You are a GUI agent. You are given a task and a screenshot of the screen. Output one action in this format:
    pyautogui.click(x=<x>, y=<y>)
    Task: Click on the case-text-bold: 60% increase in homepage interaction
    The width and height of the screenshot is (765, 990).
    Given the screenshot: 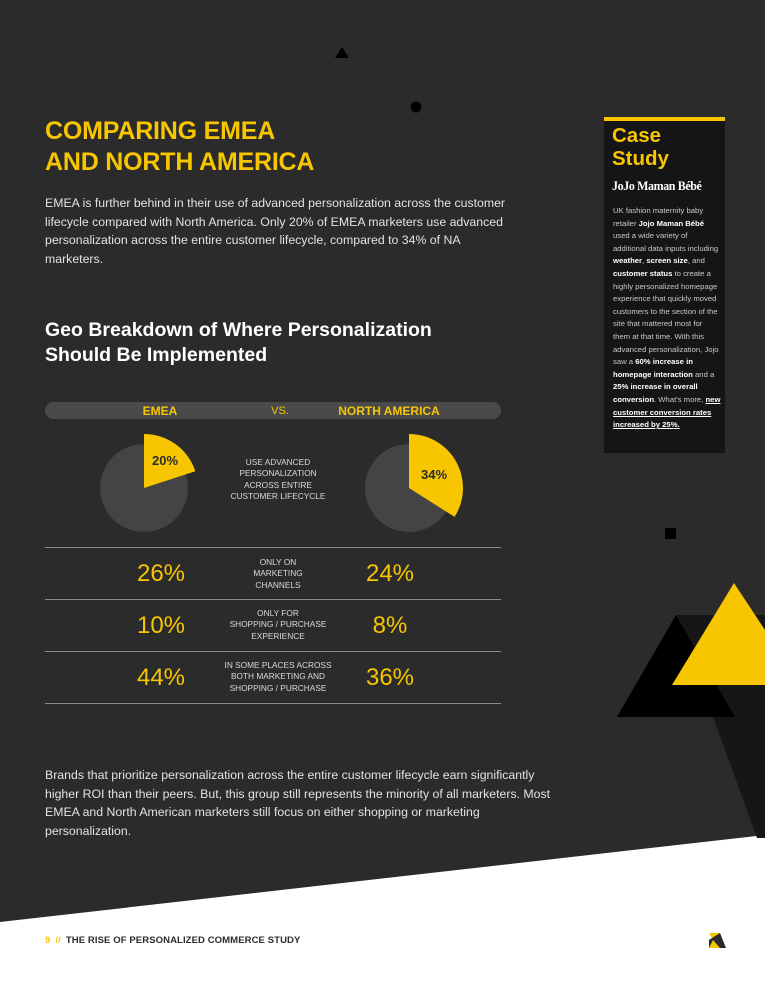 What is the action you would take?
    pyautogui.click(x=653, y=368)
    